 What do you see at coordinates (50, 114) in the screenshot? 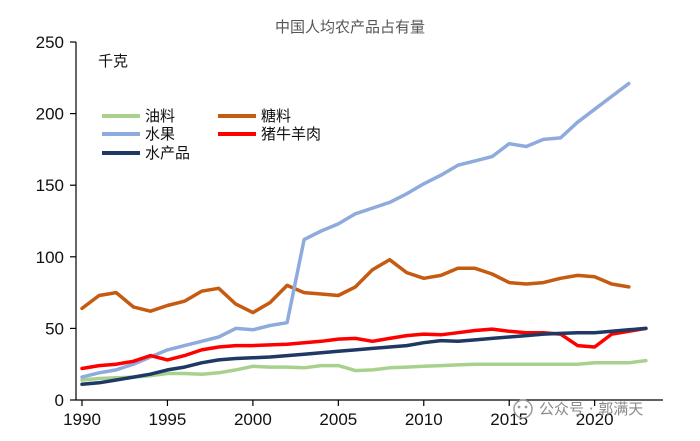
I see `y-tick-label-200: 200` at bounding box center [50, 114].